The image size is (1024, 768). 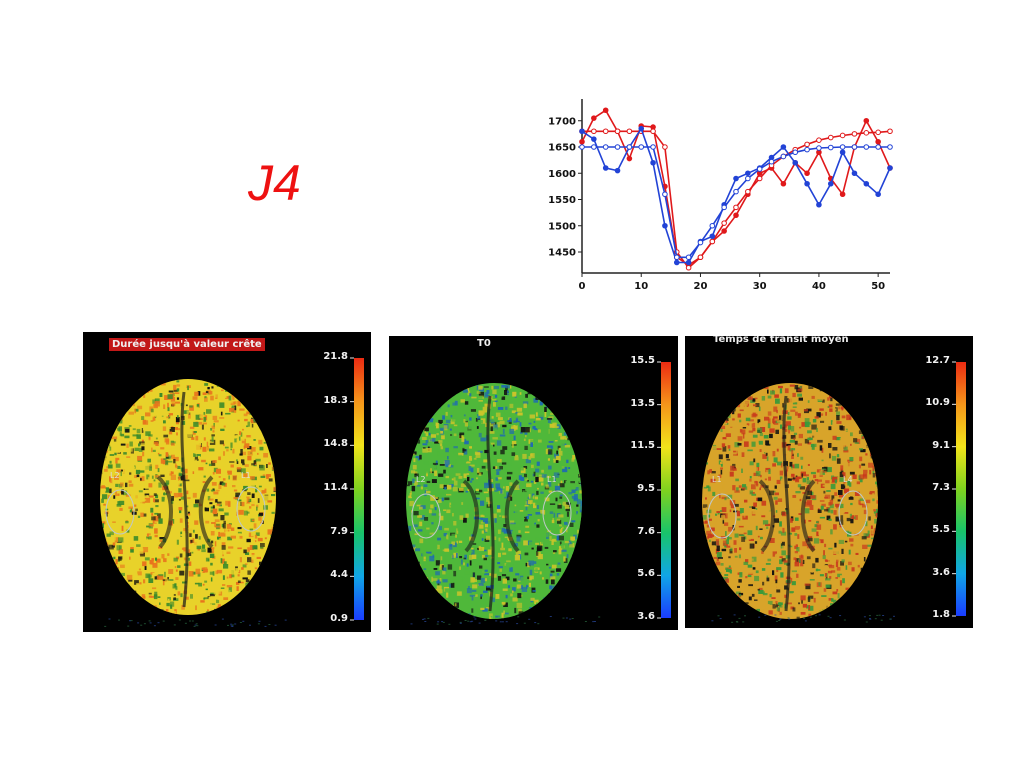 What do you see at coordinates (941, 445) in the screenshot?
I see `scale-tick-label: 9.1` at bounding box center [941, 445].